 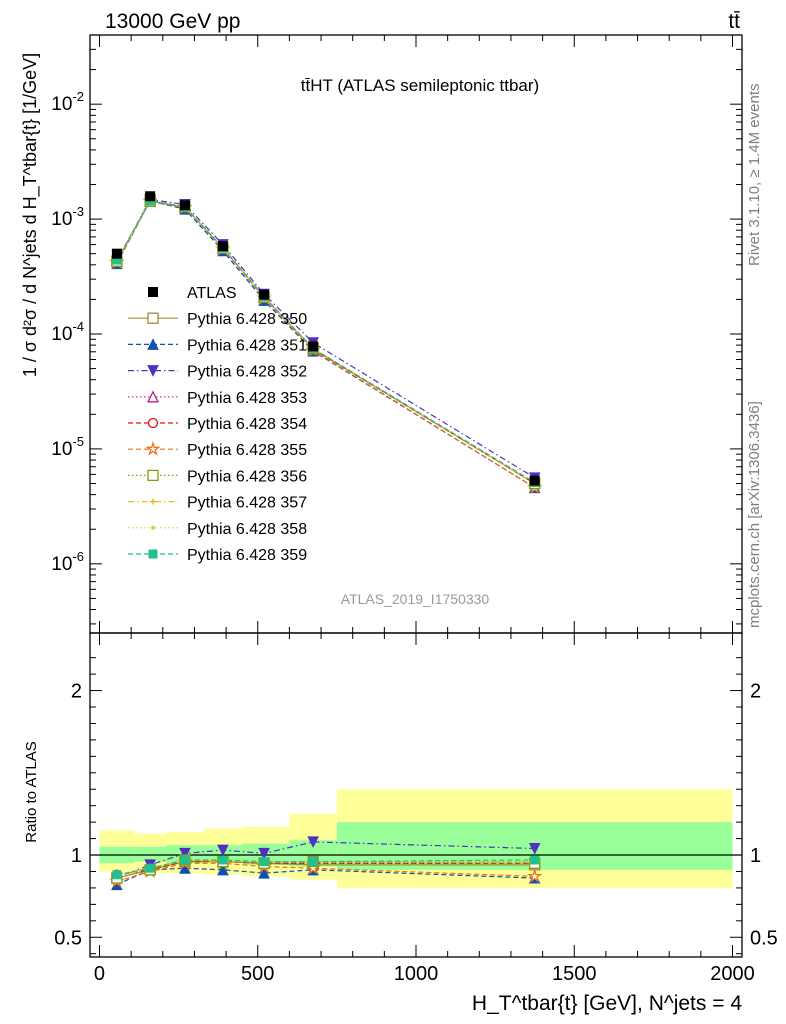 I want to click on analysis-label: ATLAS_2019_I1750330, so click(x=415, y=599).